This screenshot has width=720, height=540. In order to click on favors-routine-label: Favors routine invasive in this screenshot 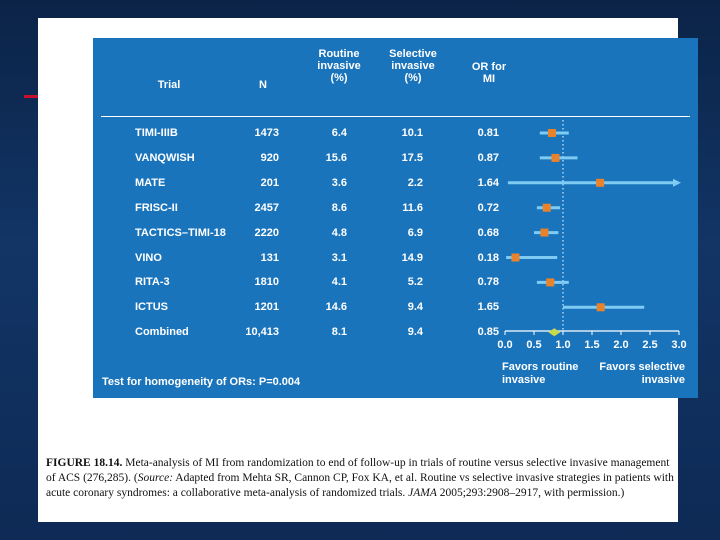, I will do `click(540, 374)`.